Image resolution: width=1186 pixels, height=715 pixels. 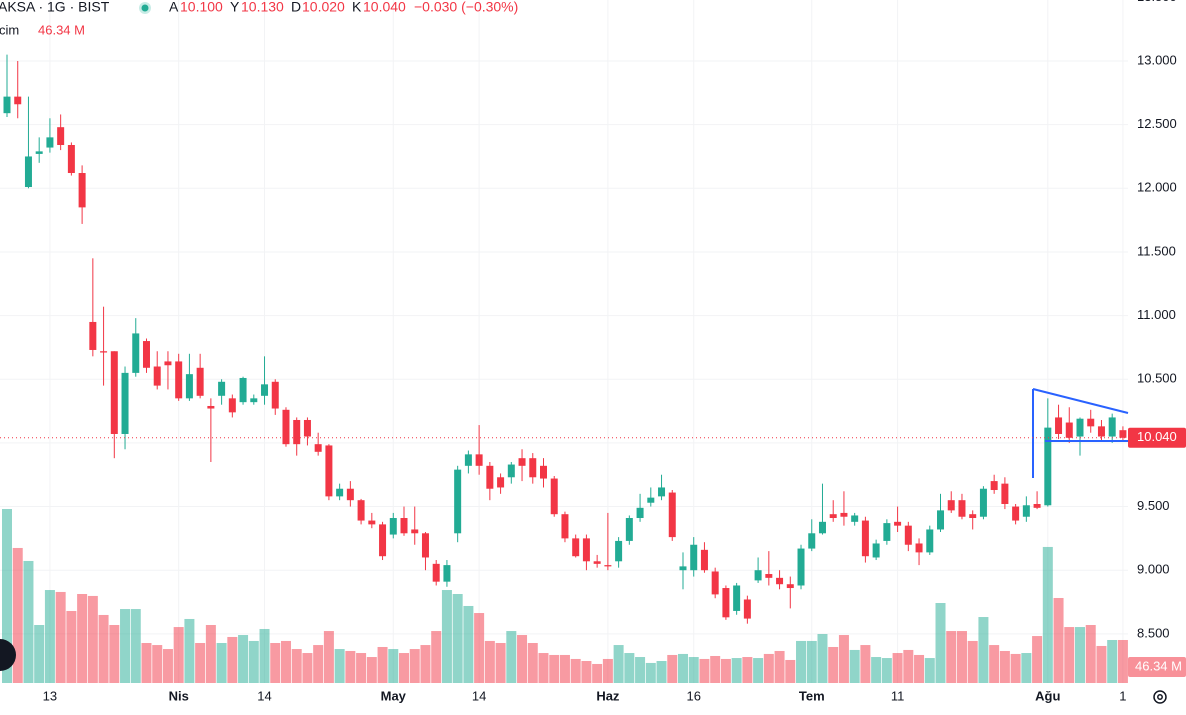 I want to click on settings-icon, so click(x=1160, y=697).